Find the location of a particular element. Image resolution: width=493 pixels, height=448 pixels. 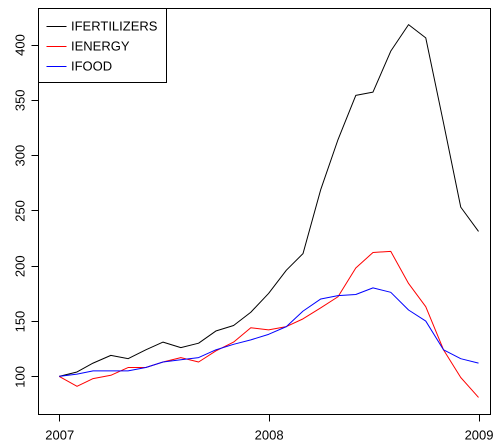

x-tick-label: 2007 is located at coordinates (59, 435).